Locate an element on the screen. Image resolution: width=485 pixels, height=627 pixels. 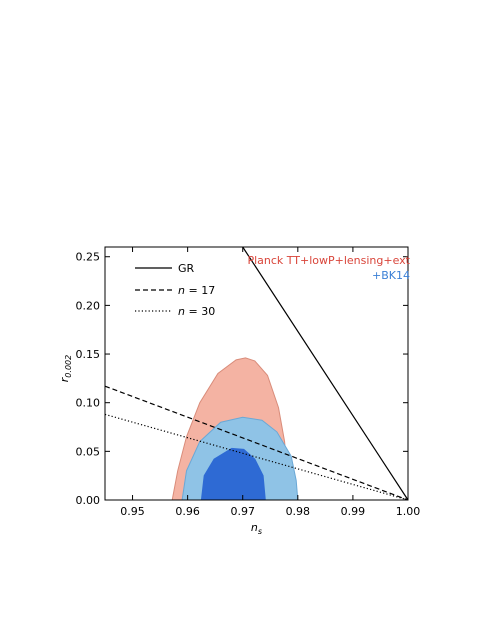
annotation-bk14: +BK14 is located at coordinates (391, 275).